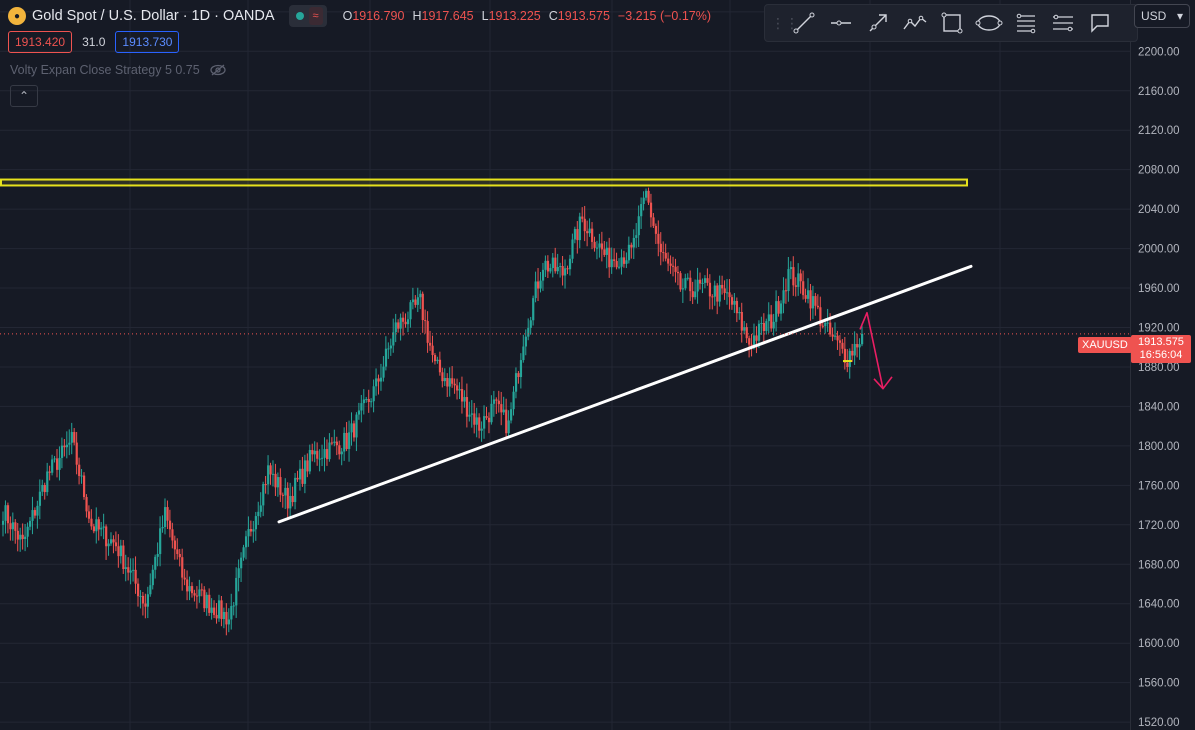 The width and height of the screenshot is (1195, 730). What do you see at coordinates (1159, 526) in the screenshot?
I see `price-tick-label: 1720.00` at bounding box center [1159, 526].